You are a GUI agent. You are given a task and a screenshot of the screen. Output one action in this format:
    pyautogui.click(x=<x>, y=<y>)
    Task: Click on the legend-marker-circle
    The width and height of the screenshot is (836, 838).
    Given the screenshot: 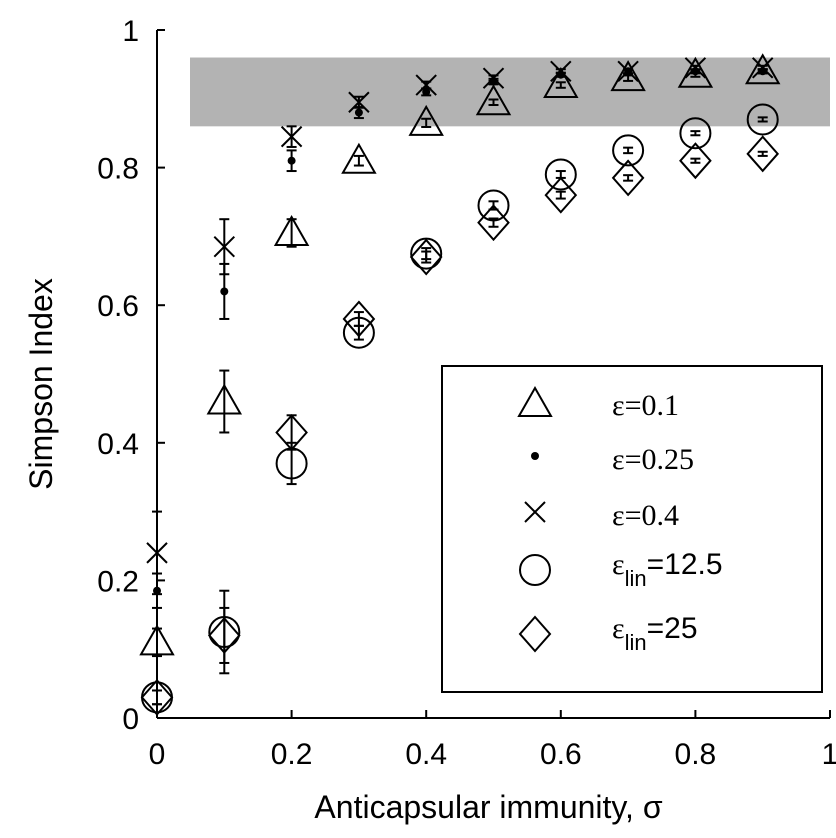 What is the action you would take?
    pyautogui.click(x=535, y=570)
    